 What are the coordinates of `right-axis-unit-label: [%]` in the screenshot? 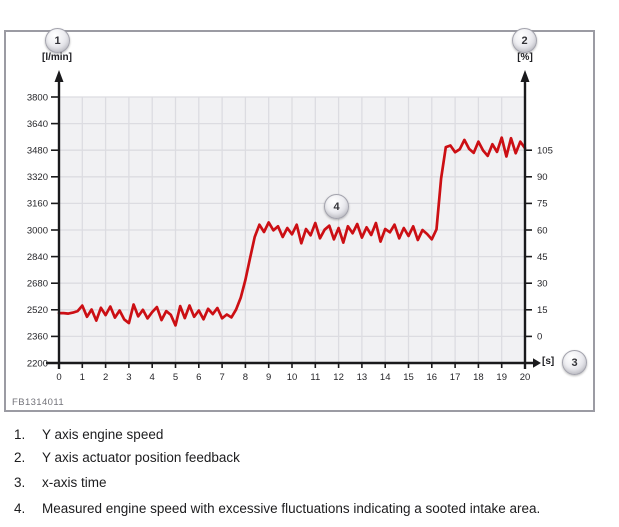 It's located at (525, 57).